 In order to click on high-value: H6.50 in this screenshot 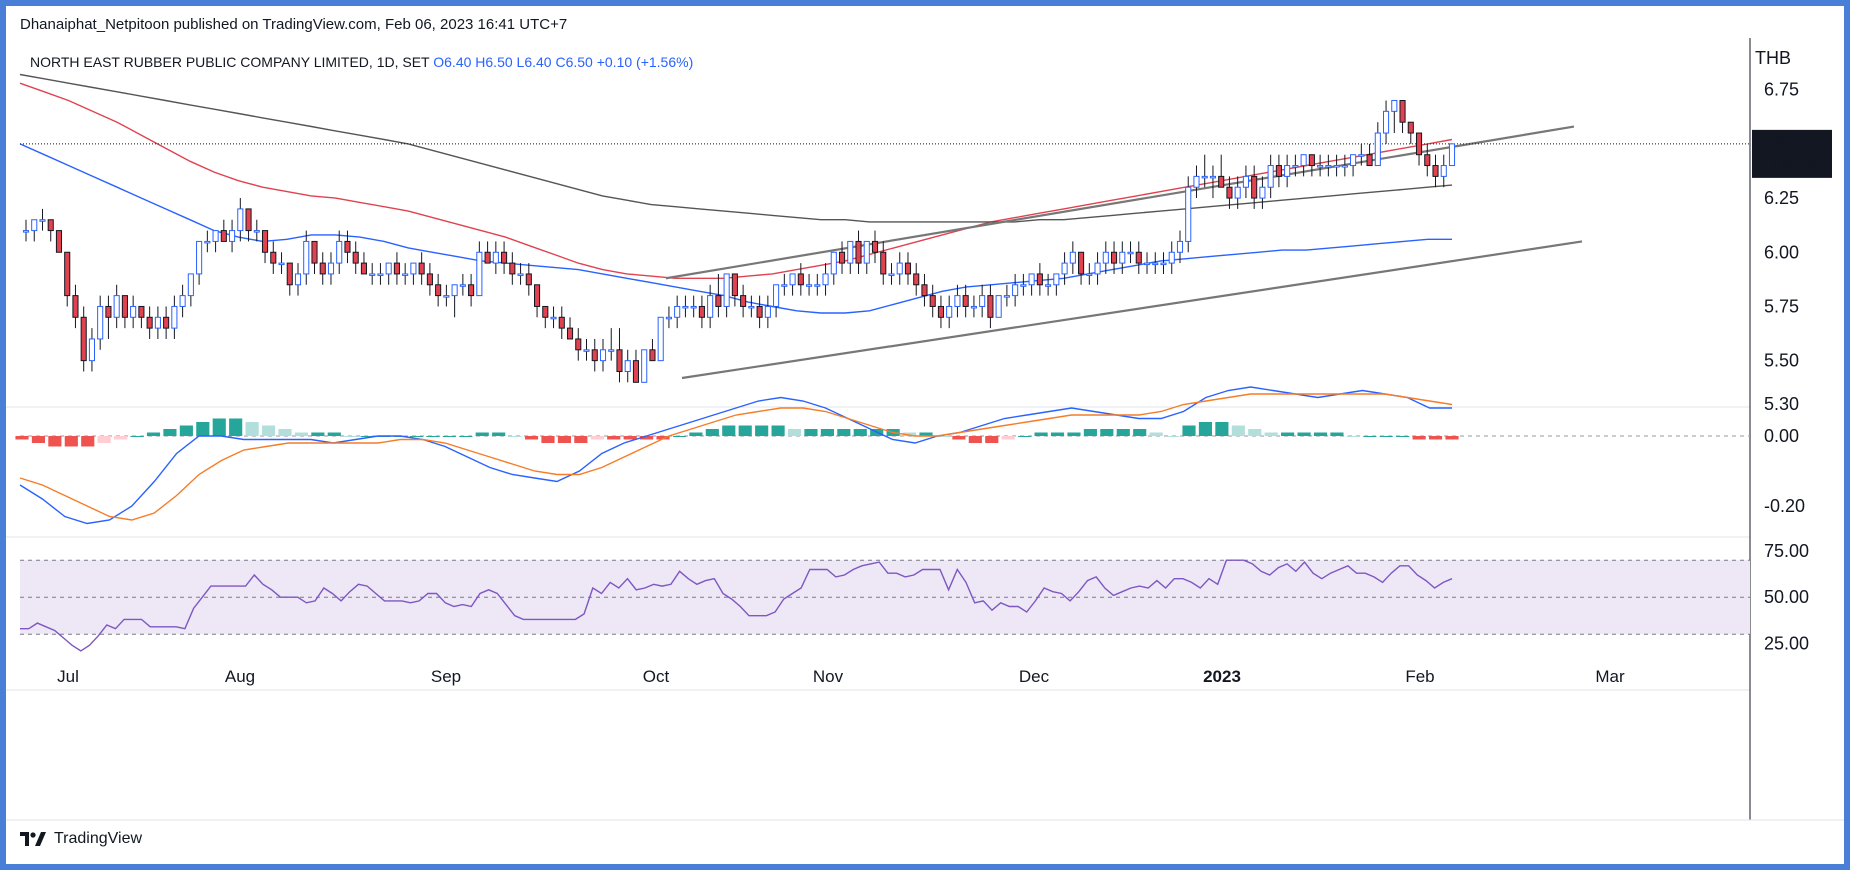, I will do `click(494, 62)`.